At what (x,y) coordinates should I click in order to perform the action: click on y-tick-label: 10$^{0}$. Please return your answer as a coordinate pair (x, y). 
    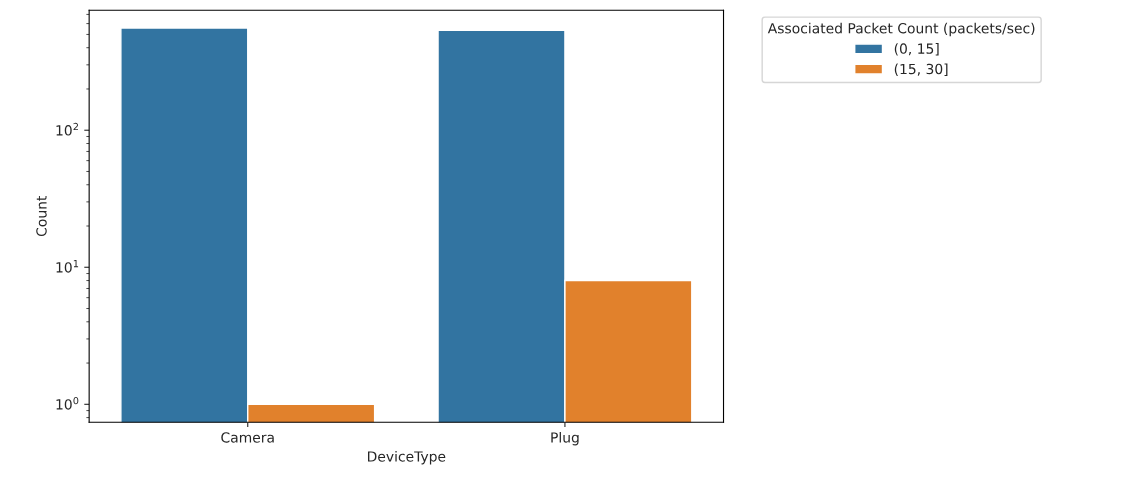
    Looking at the image, I should click on (67, 403).